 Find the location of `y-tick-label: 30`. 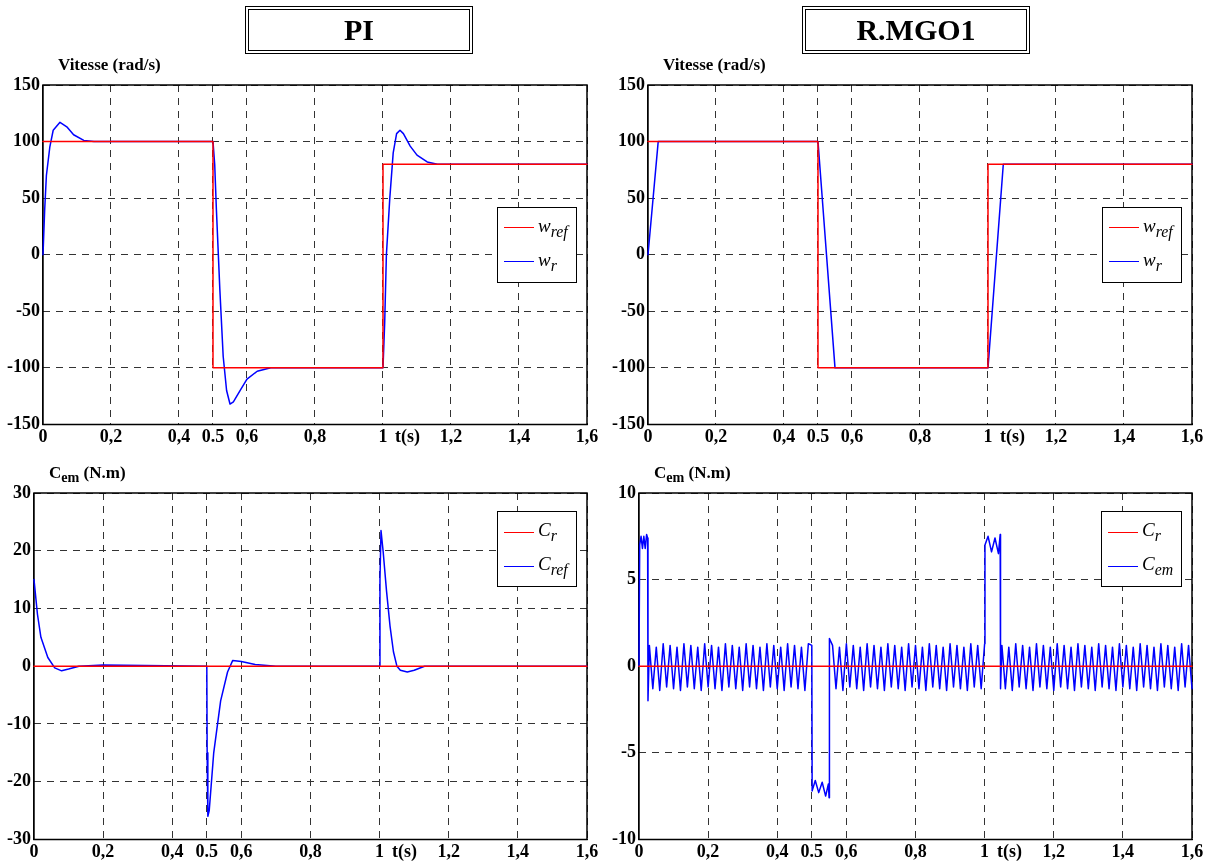

y-tick-label: 30 is located at coordinates (21, 491).